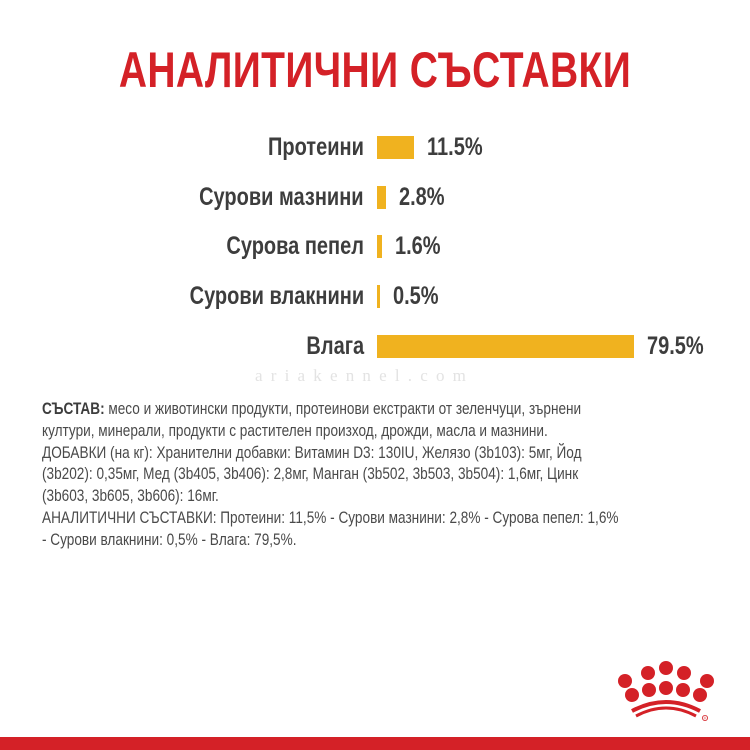  I want to click on chart-row: Влага 79.5%, so click(375, 346).